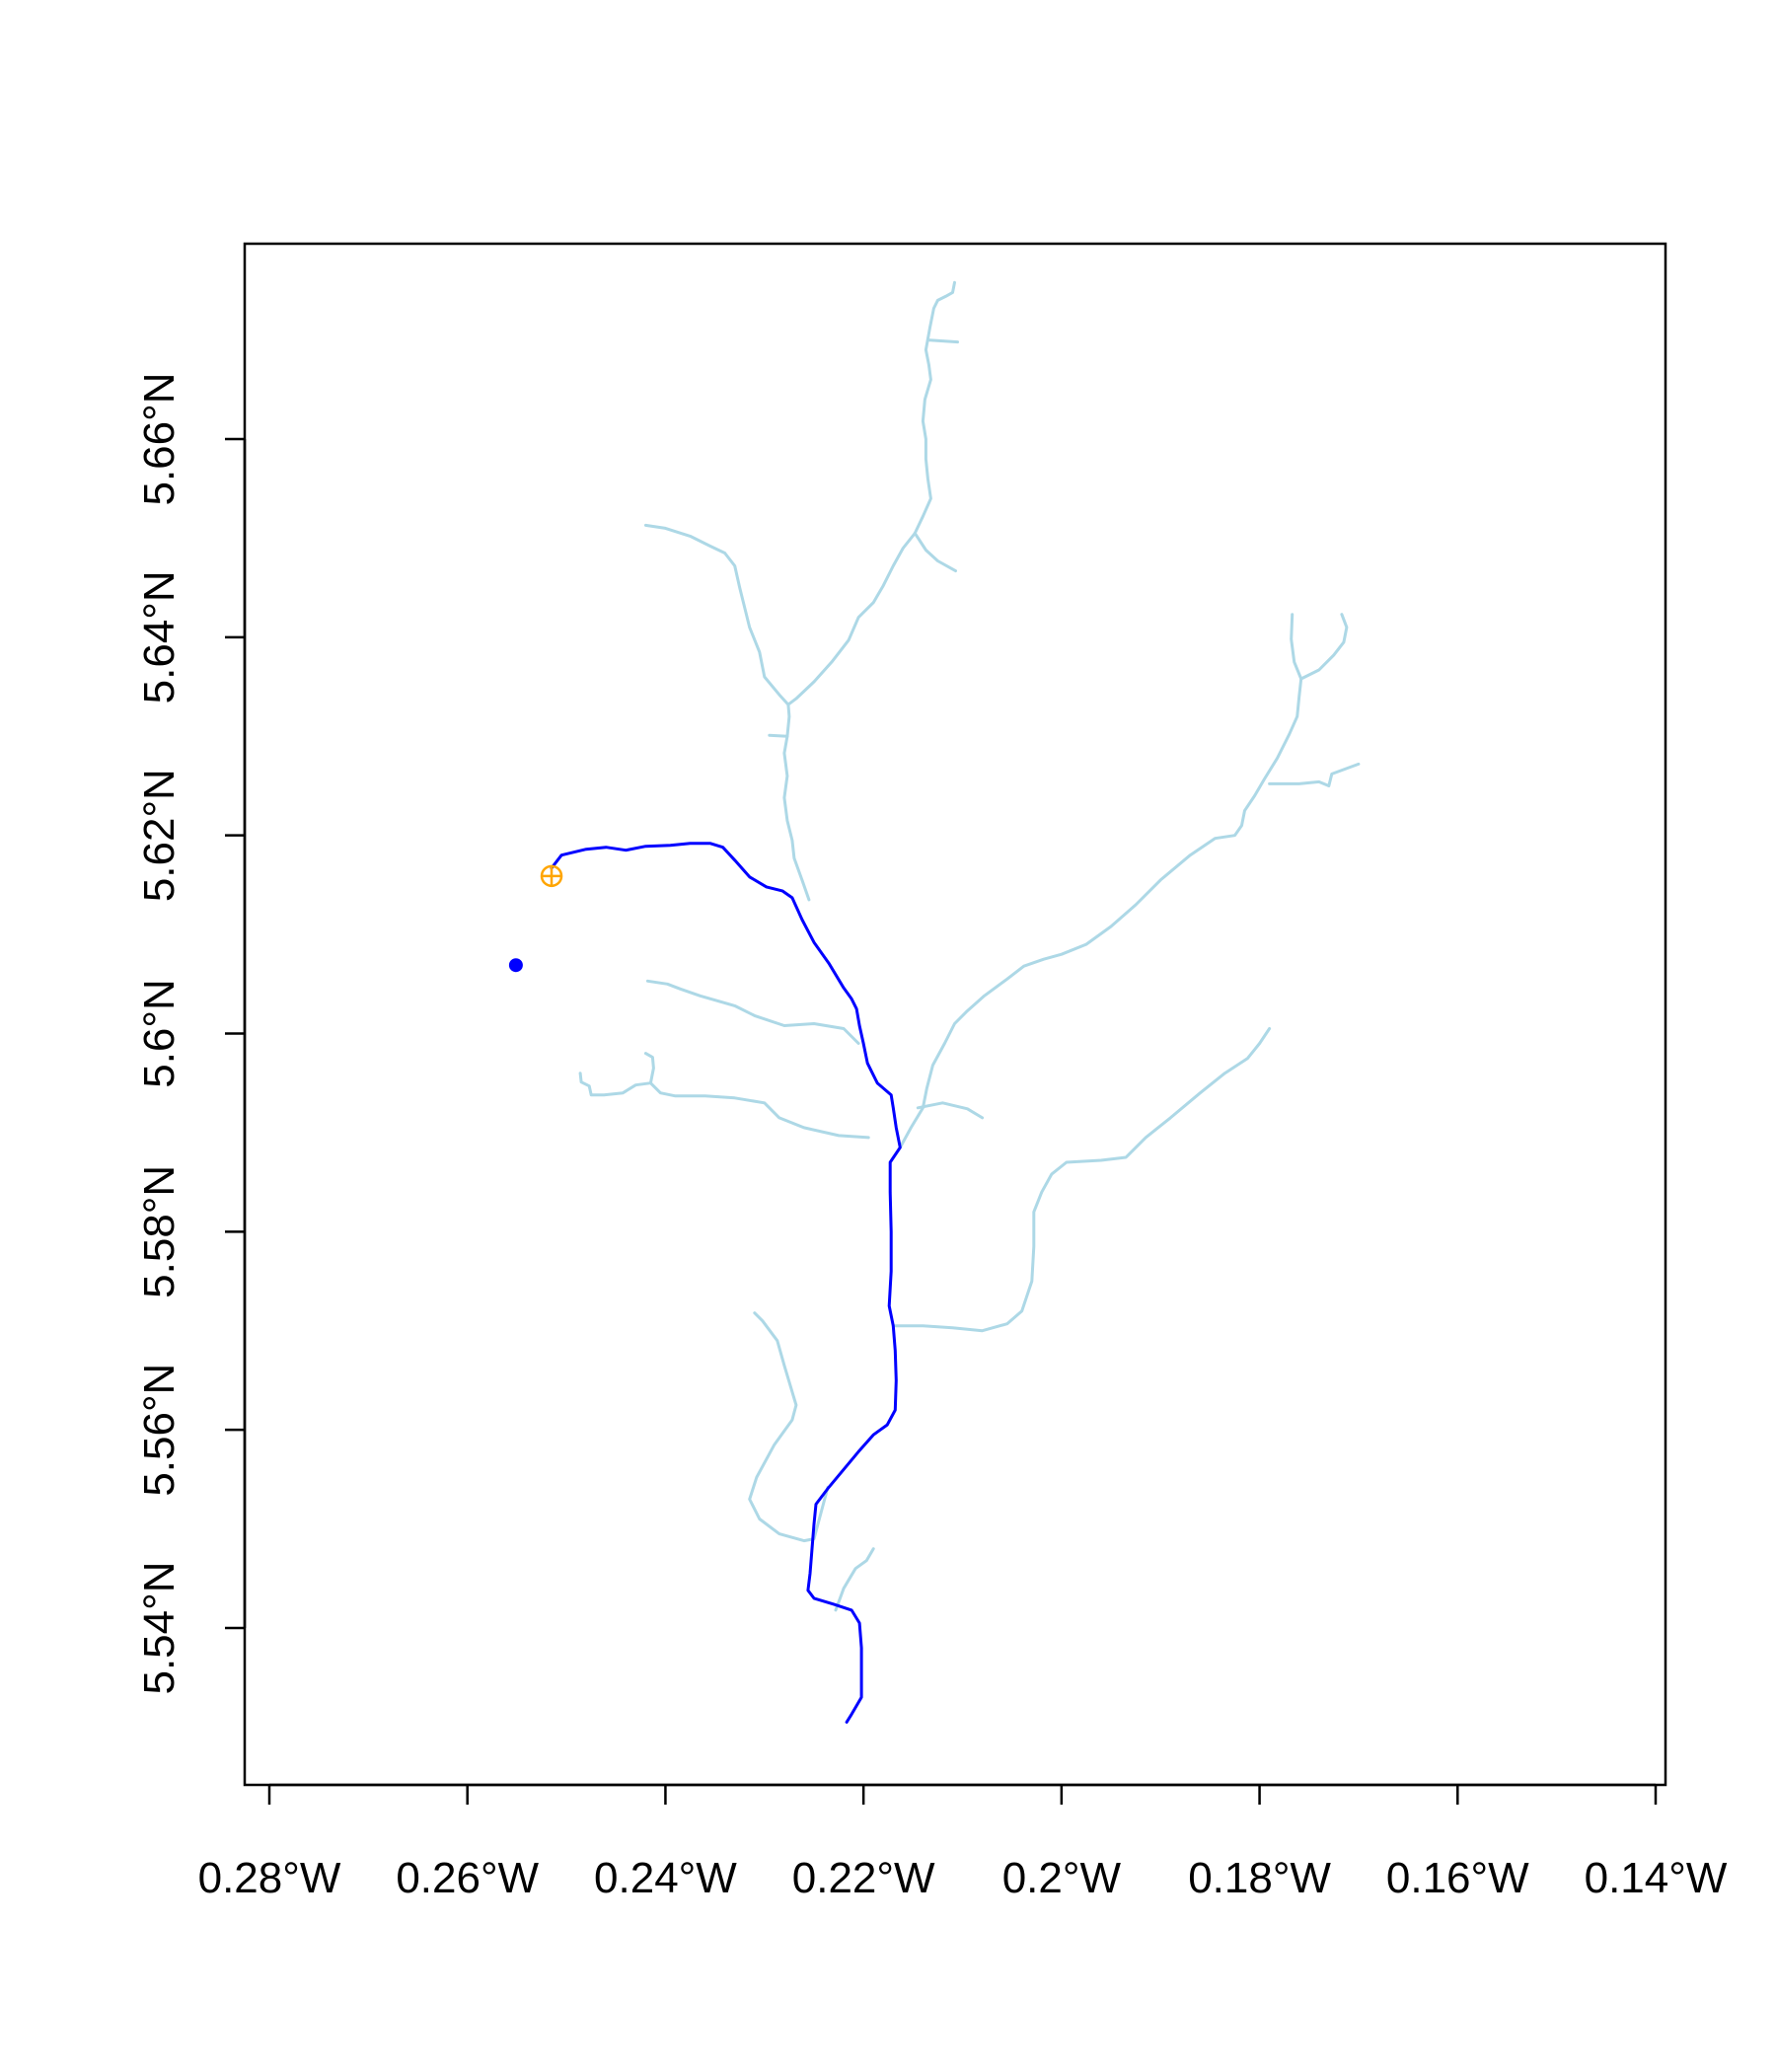 Image resolution: width=1776 pixels, height=2072 pixels. I want to click on start-point-marker, so click(515, 966).